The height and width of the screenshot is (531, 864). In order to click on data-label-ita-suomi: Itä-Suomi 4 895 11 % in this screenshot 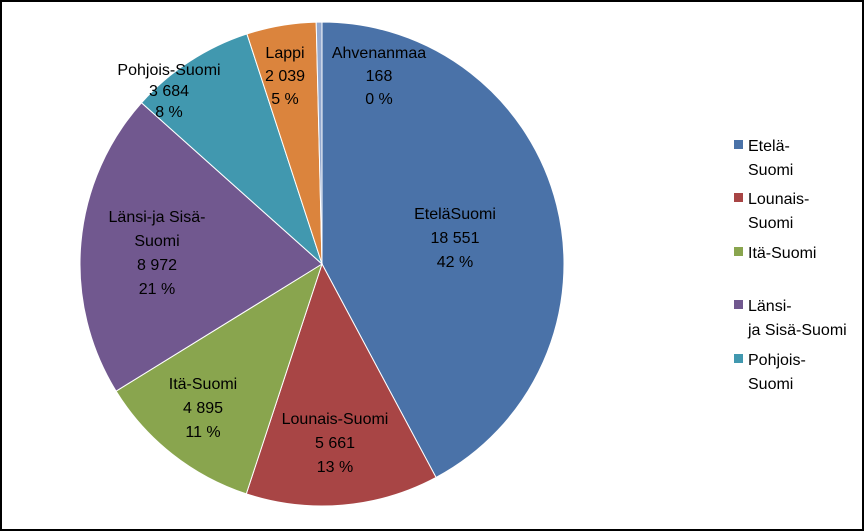, I will do `click(203, 408)`.